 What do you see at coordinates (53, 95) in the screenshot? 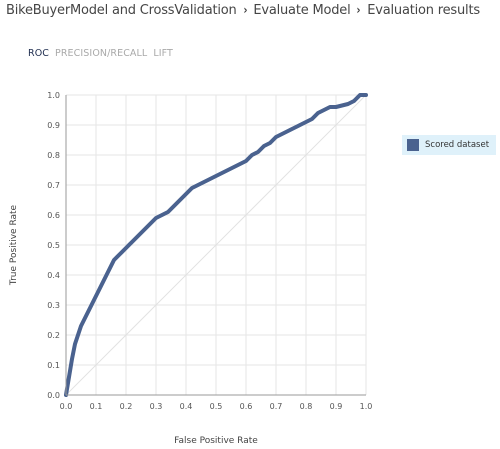
I see `y-tick-label: 1.0` at bounding box center [53, 95].